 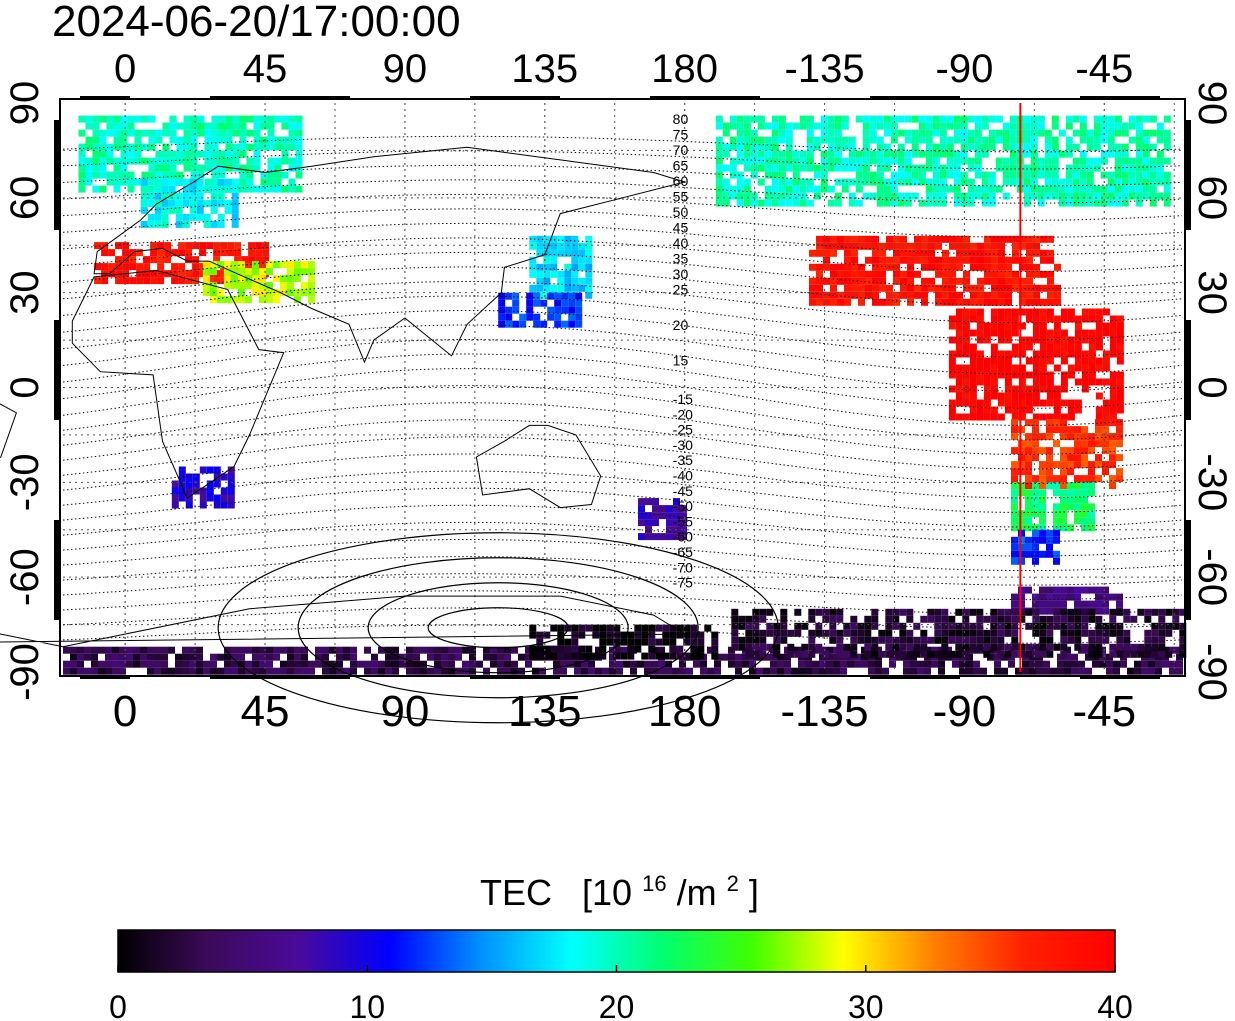 What do you see at coordinates (866, 1005) in the screenshot?
I see `colorbar-tick-label: 30` at bounding box center [866, 1005].